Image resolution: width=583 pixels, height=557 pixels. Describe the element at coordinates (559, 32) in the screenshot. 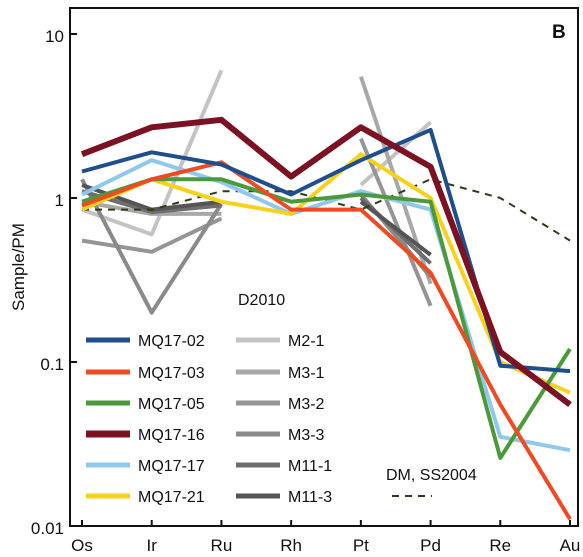

I see `panel-label: B` at that location.